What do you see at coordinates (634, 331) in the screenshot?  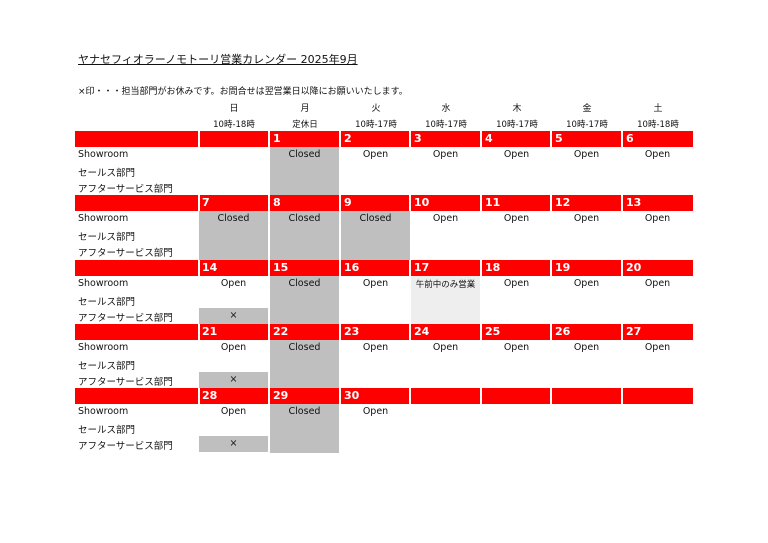 I see `date-number: 27` at bounding box center [634, 331].